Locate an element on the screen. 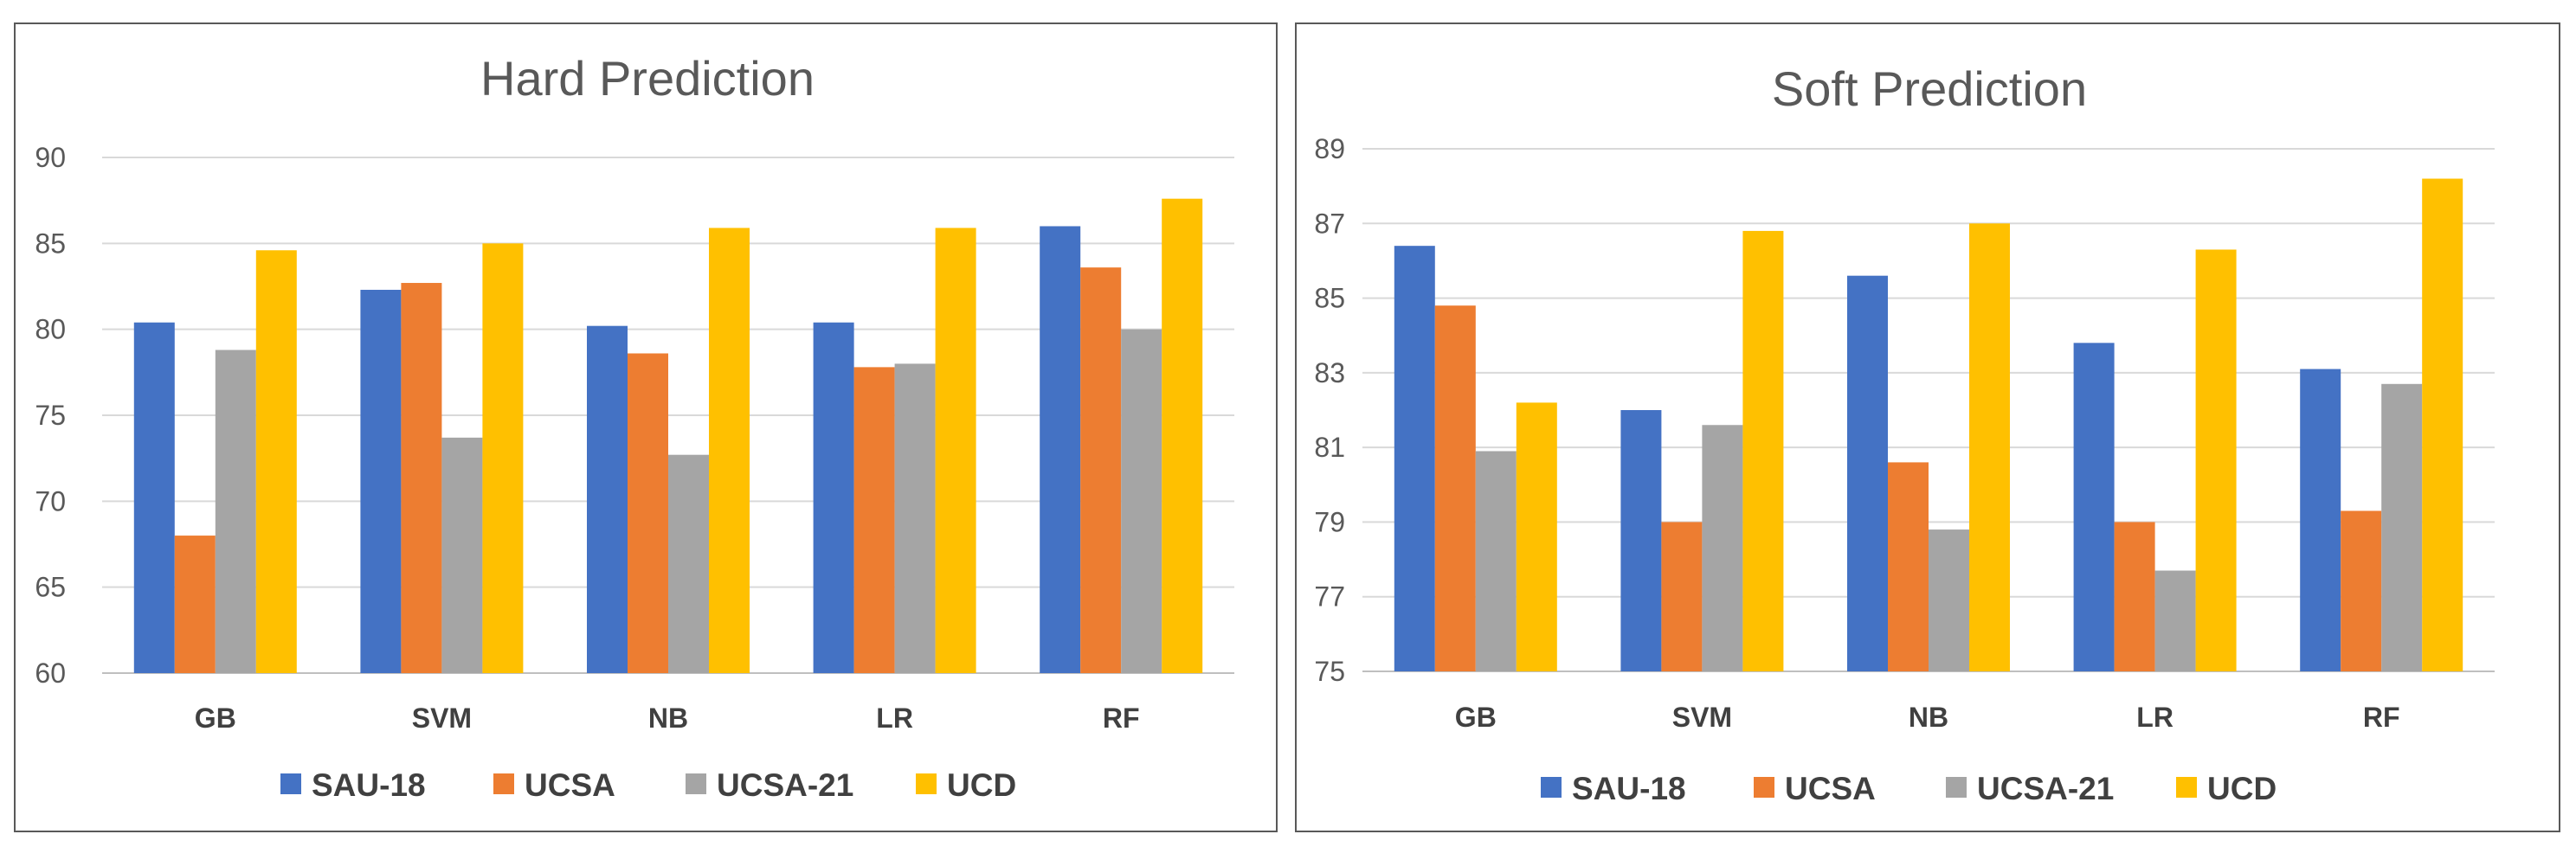 This screenshot has height=847, width=2576. soft-prediction-y-tick-87: 87 is located at coordinates (1329, 223).